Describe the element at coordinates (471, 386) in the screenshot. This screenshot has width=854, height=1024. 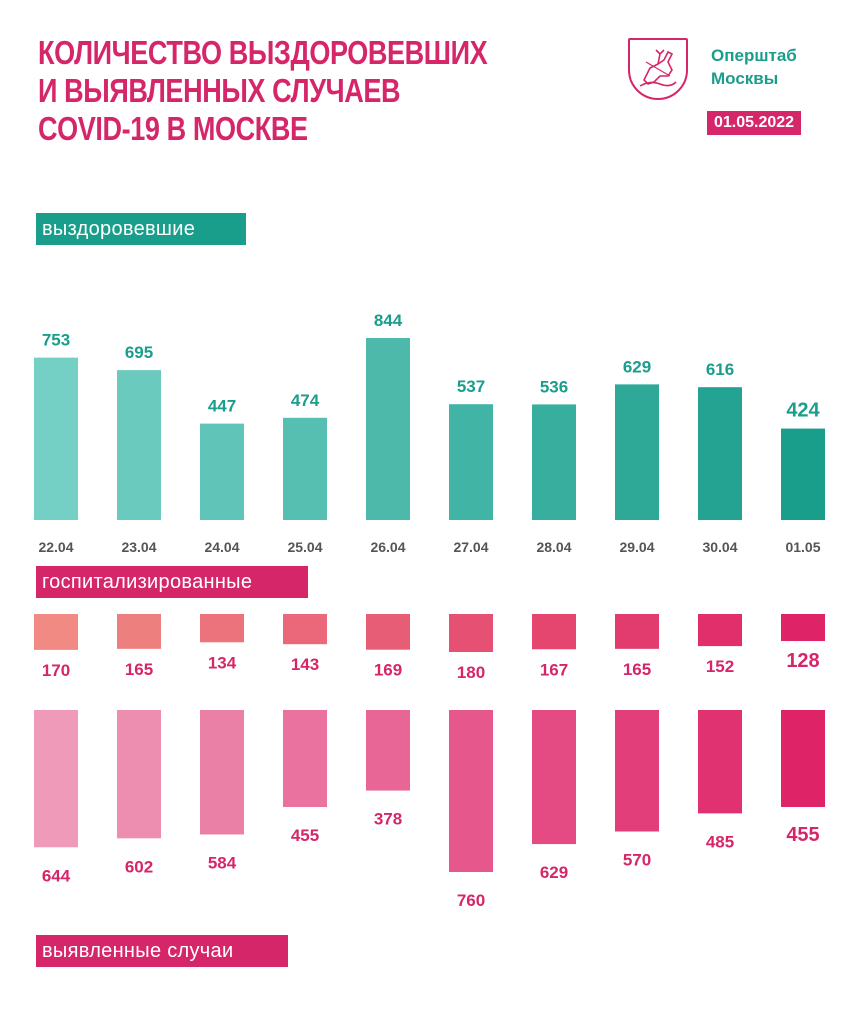
I see `recovered-value-label: 537` at that location.